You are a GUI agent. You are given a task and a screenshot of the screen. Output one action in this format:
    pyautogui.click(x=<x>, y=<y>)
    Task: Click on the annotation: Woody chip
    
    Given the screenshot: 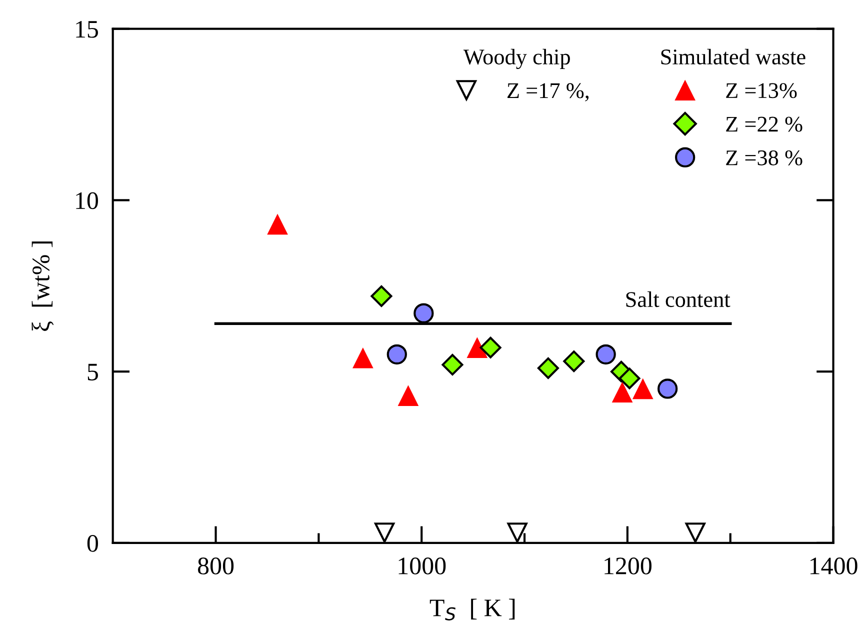 What is the action you would take?
    pyautogui.click(x=516, y=59)
    